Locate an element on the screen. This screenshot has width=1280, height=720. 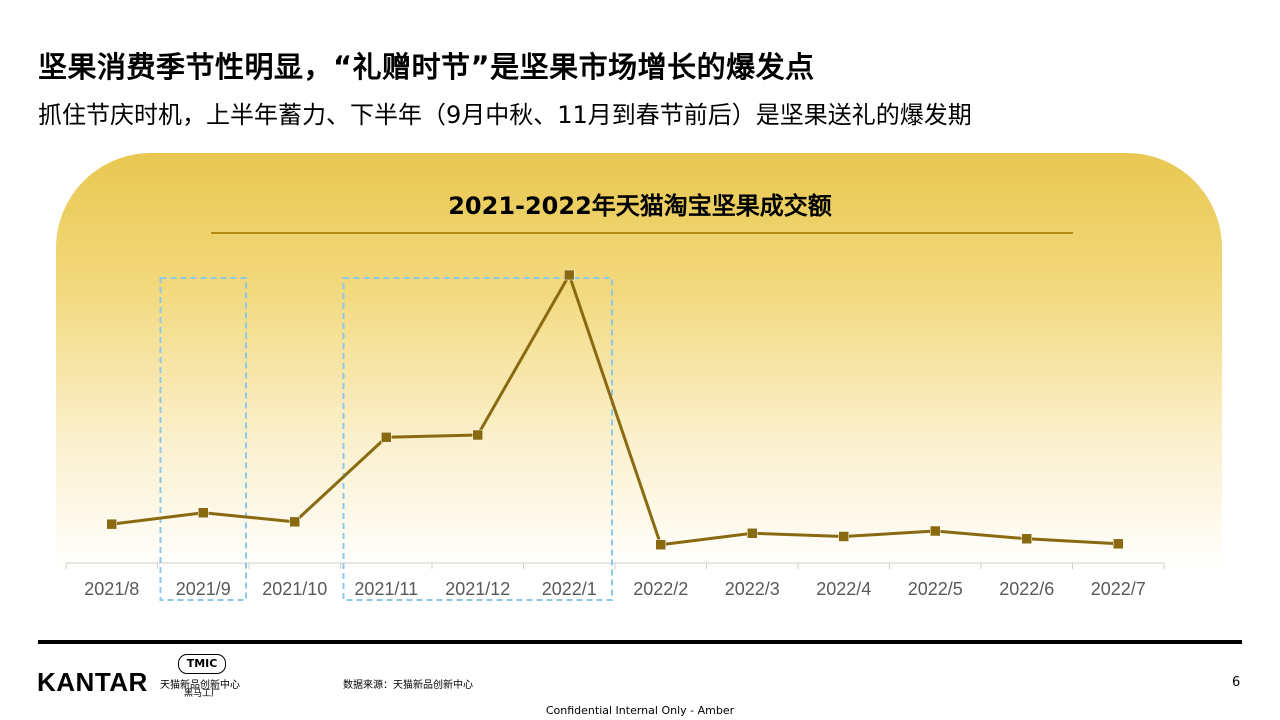
x-tick-label: 2022/2 is located at coordinates (660, 589).